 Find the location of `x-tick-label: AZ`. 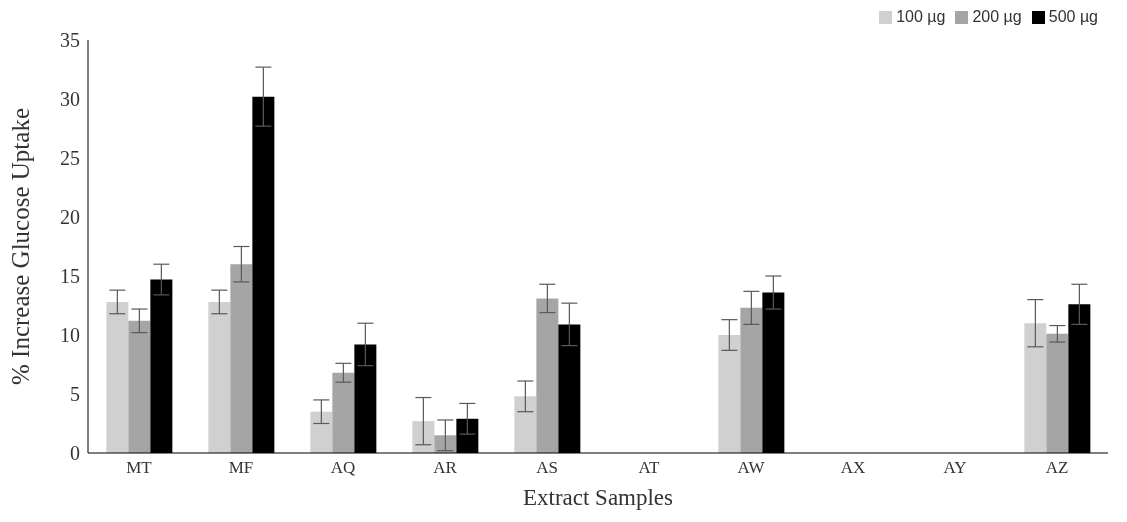

x-tick-label: AZ is located at coordinates (1057, 468).